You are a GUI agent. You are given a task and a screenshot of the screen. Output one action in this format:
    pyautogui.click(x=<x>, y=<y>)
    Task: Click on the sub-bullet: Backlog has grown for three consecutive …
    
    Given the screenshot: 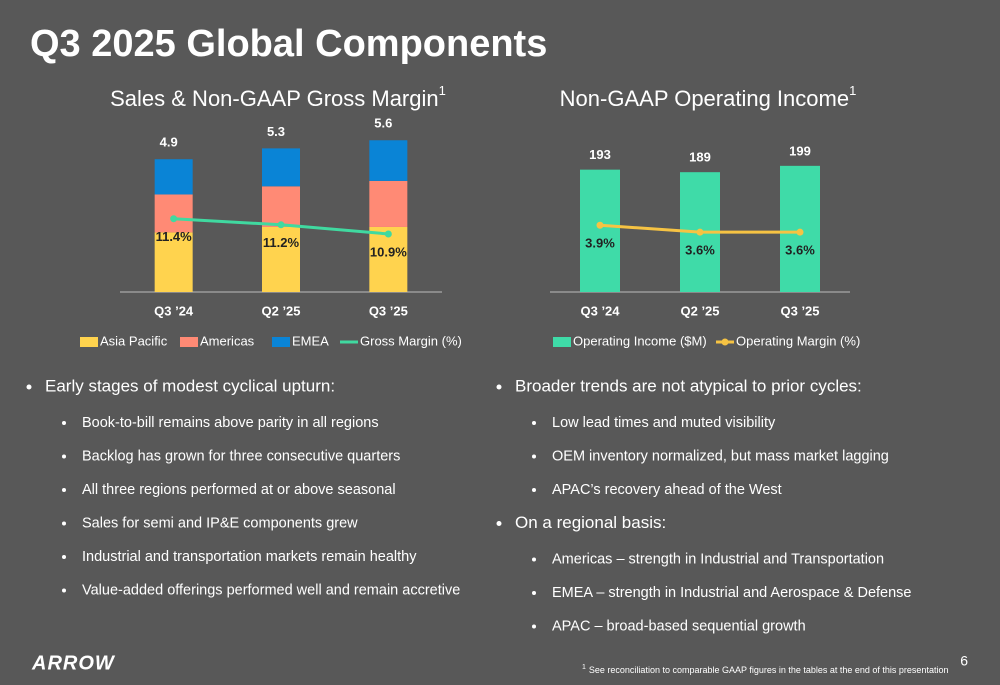 What is the action you would take?
    pyautogui.click(x=241, y=456)
    